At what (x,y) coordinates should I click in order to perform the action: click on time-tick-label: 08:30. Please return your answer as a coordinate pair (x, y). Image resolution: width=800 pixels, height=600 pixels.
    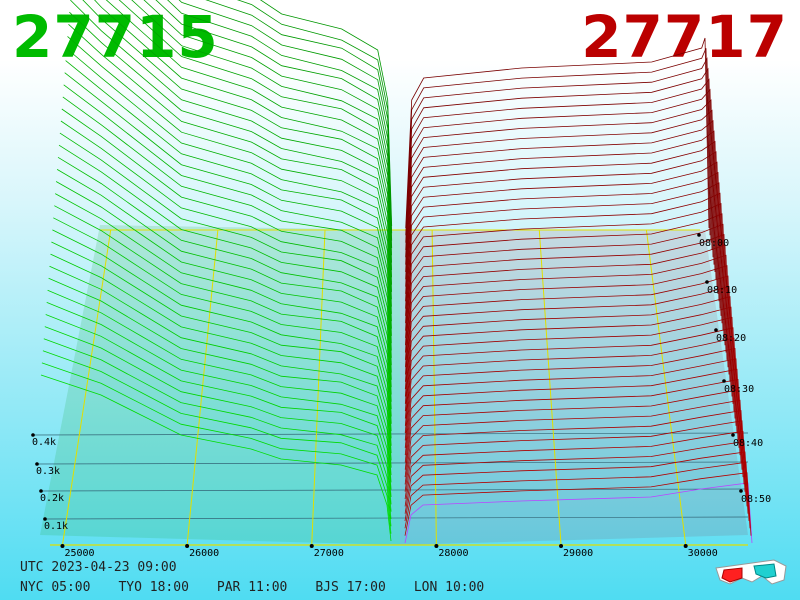
    Looking at the image, I should click on (739, 389).